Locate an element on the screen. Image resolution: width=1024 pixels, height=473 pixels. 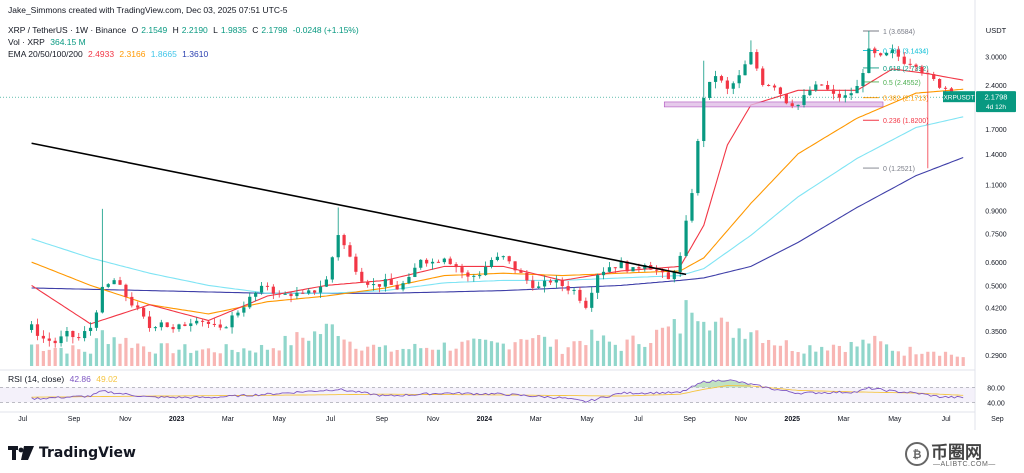
volume-bars is located at coordinates (497, 333).